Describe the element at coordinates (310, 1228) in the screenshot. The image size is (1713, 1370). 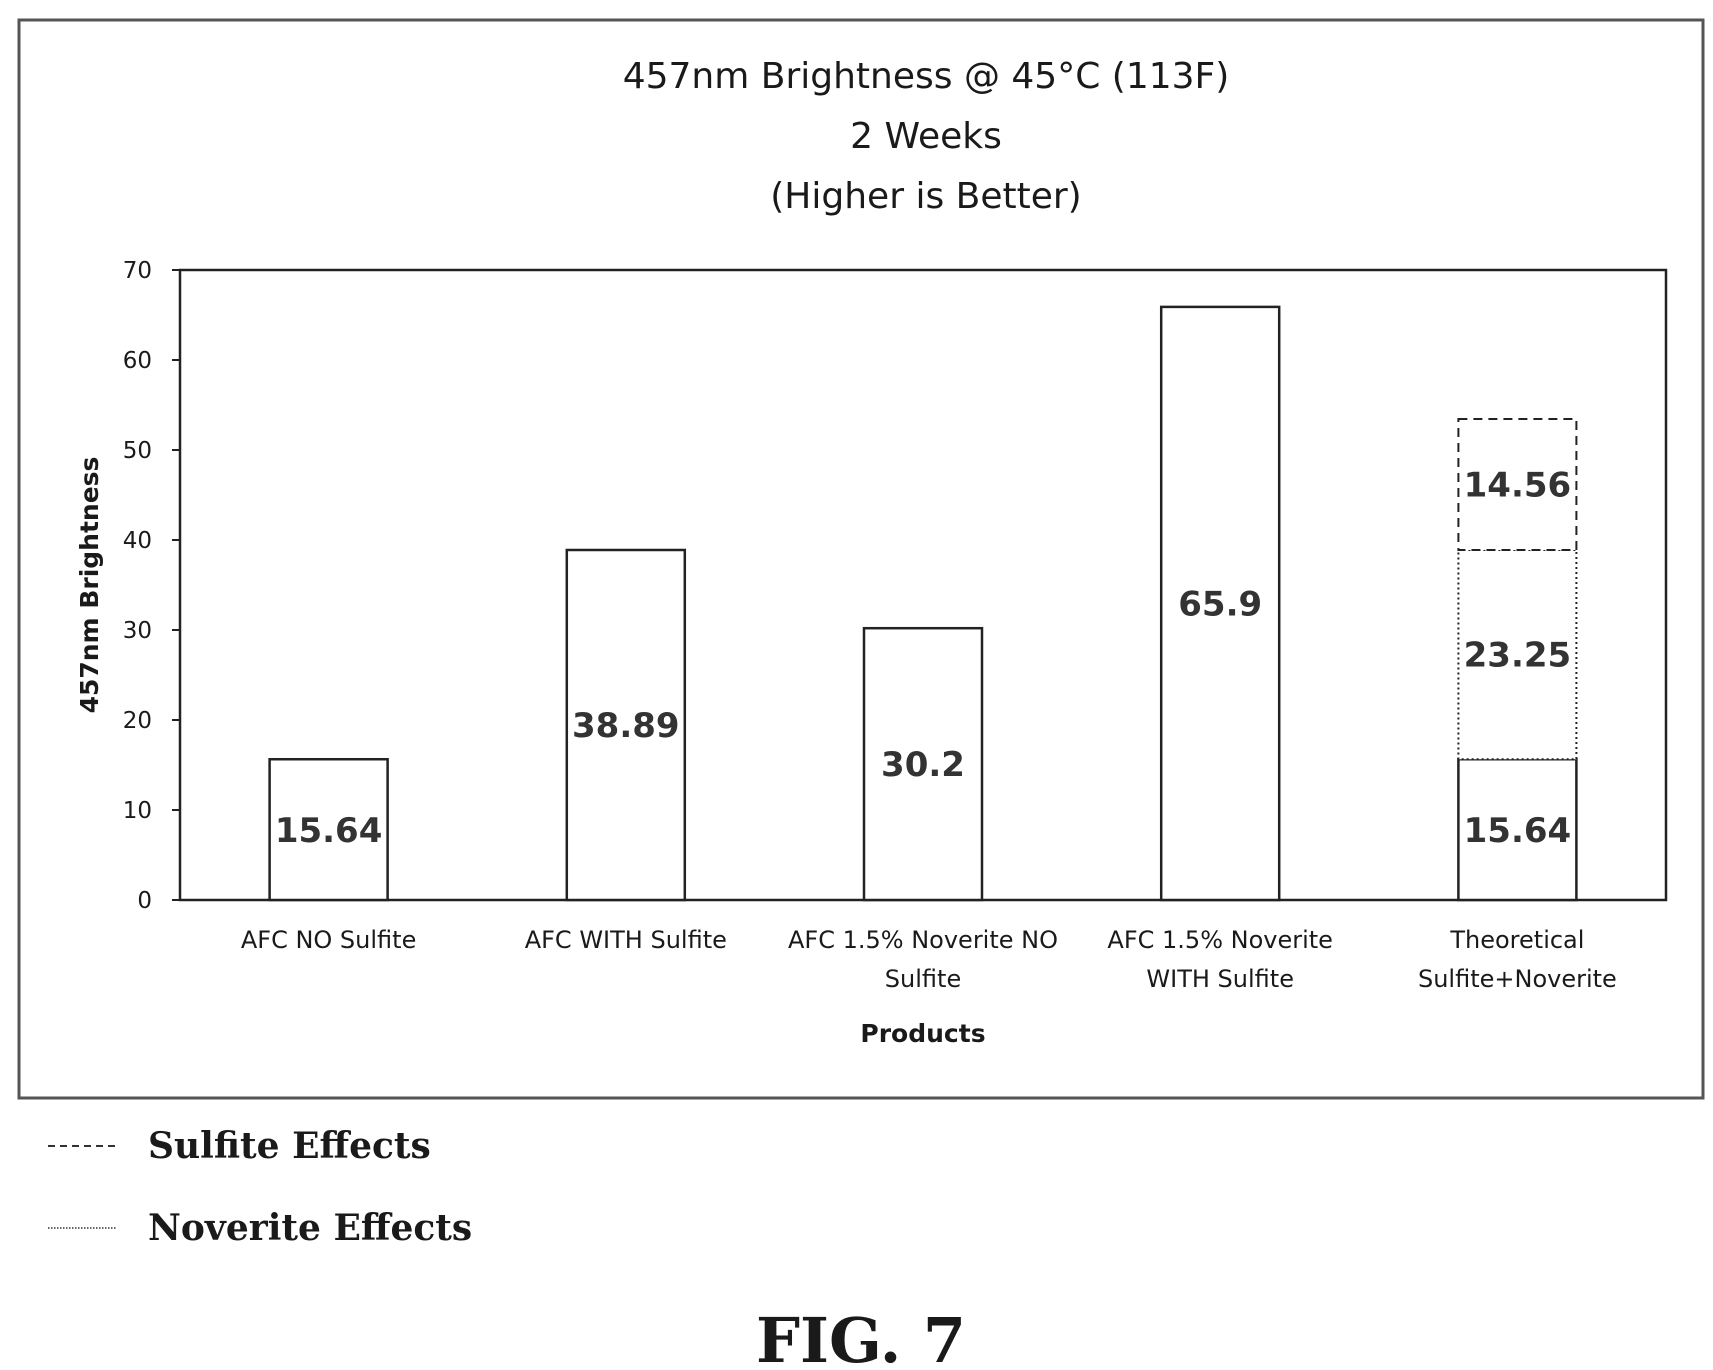
I see `legend-label: Noverite Effects` at that location.